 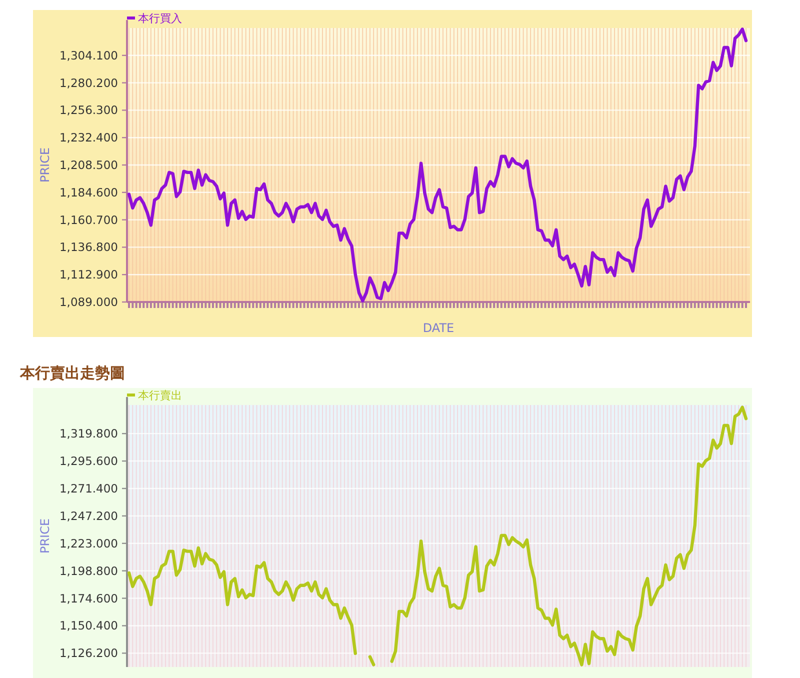 What do you see at coordinates (88, 275) in the screenshot?
I see `y-tick-label: 1,112.900` at bounding box center [88, 275].